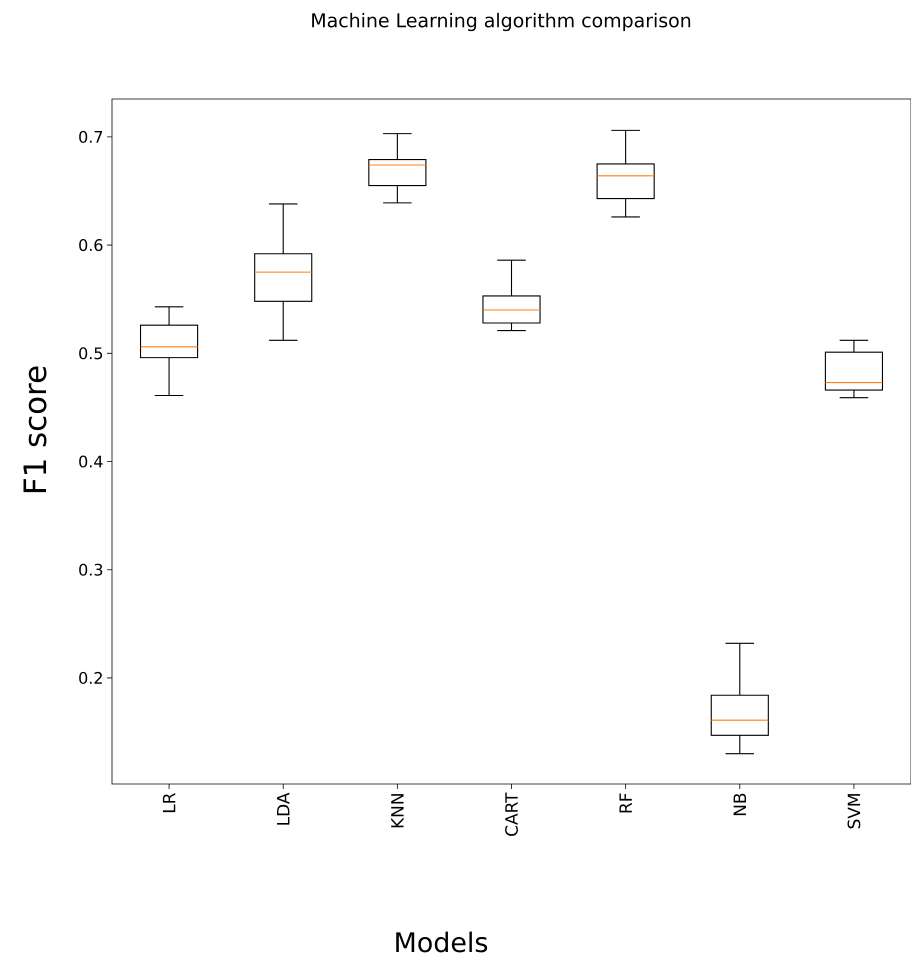 Image resolution: width=911 pixels, height=958 pixels. What do you see at coordinates (501, 22) in the screenshot?
I see `chart-title: Machine Learning algorithm comparison` at bounding box center [501, 22].